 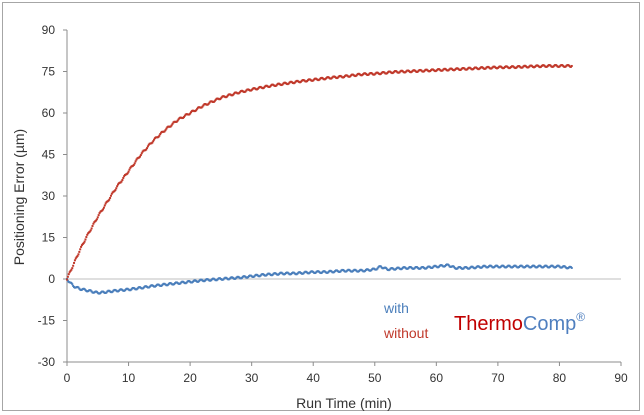 I want to click on y-tick-label: -30, so click(x=47, y=362).